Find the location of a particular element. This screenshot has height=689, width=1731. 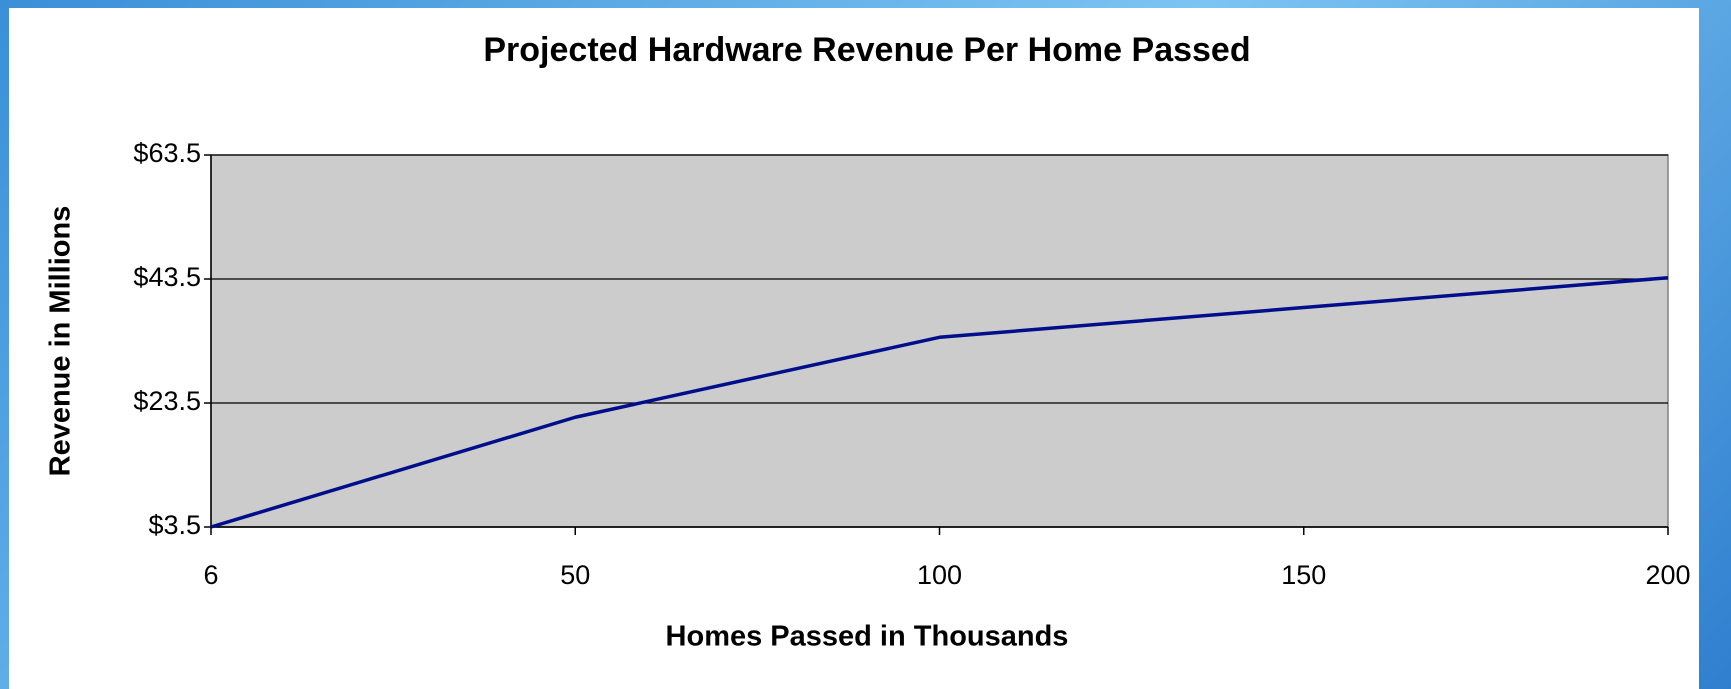

y-tick-label: $63.5 is located at coordinates (167, 153).